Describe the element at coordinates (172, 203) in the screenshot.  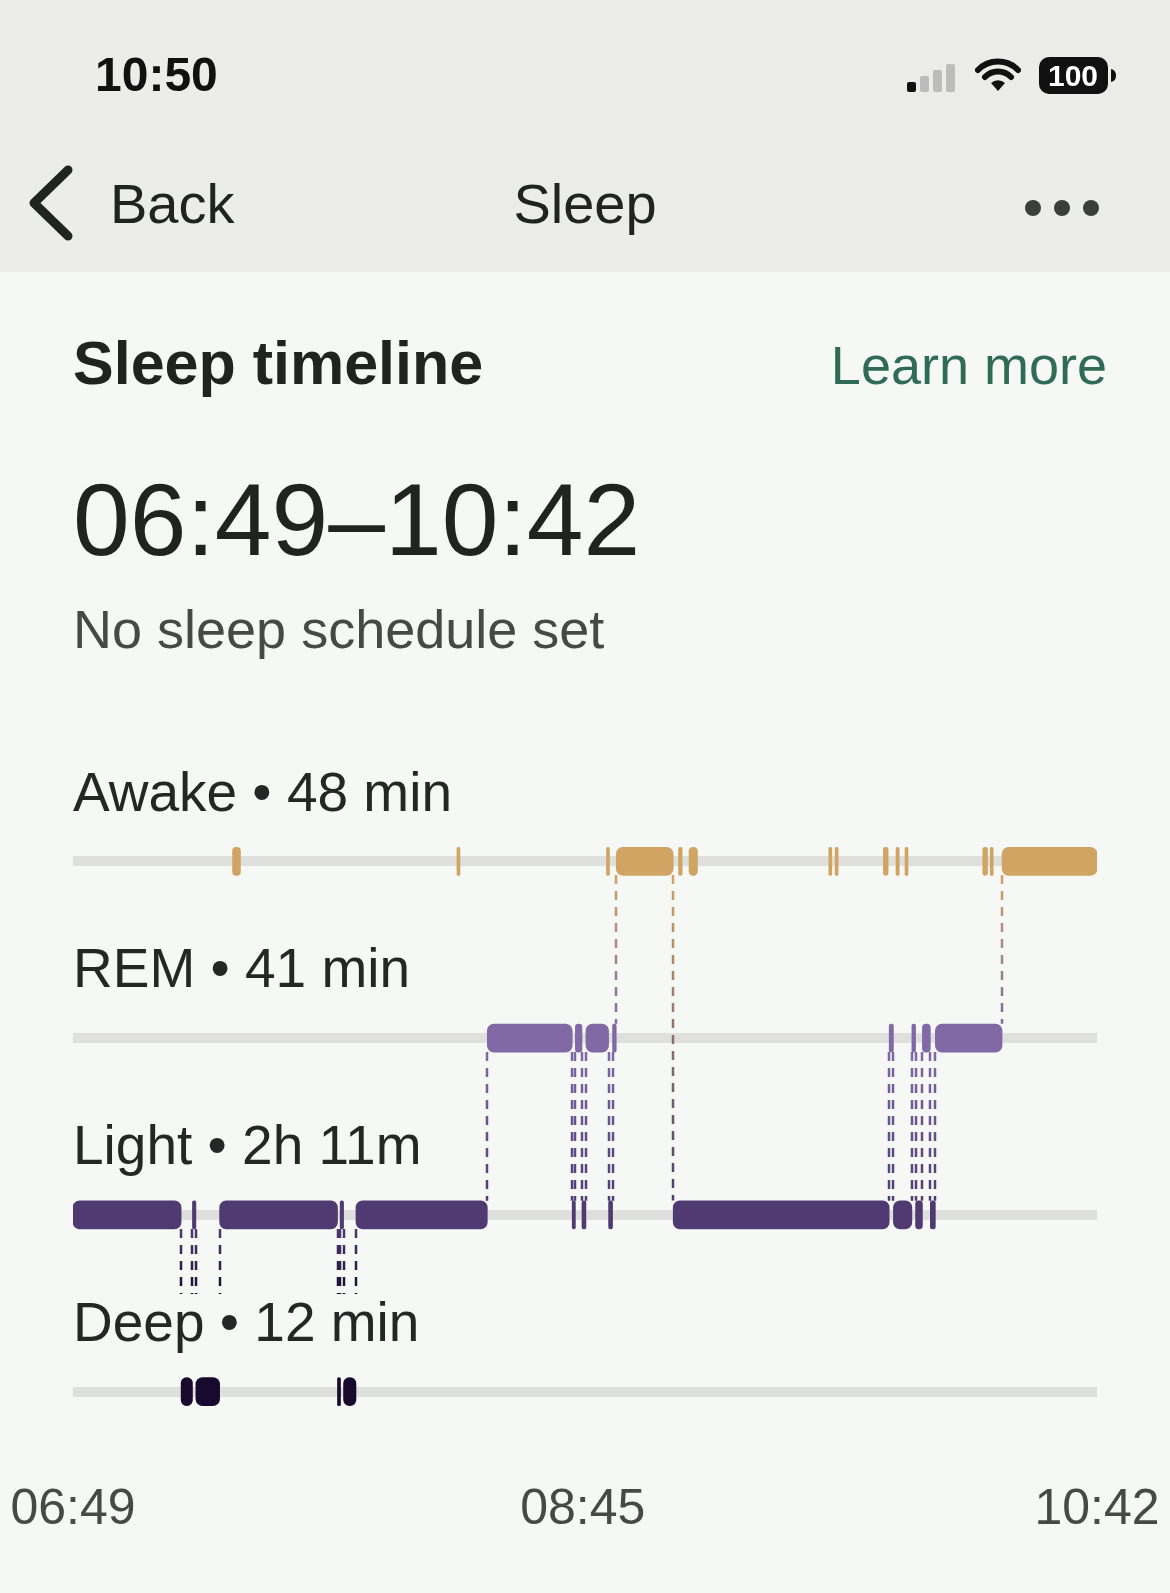
I see `text: Back` at that location.